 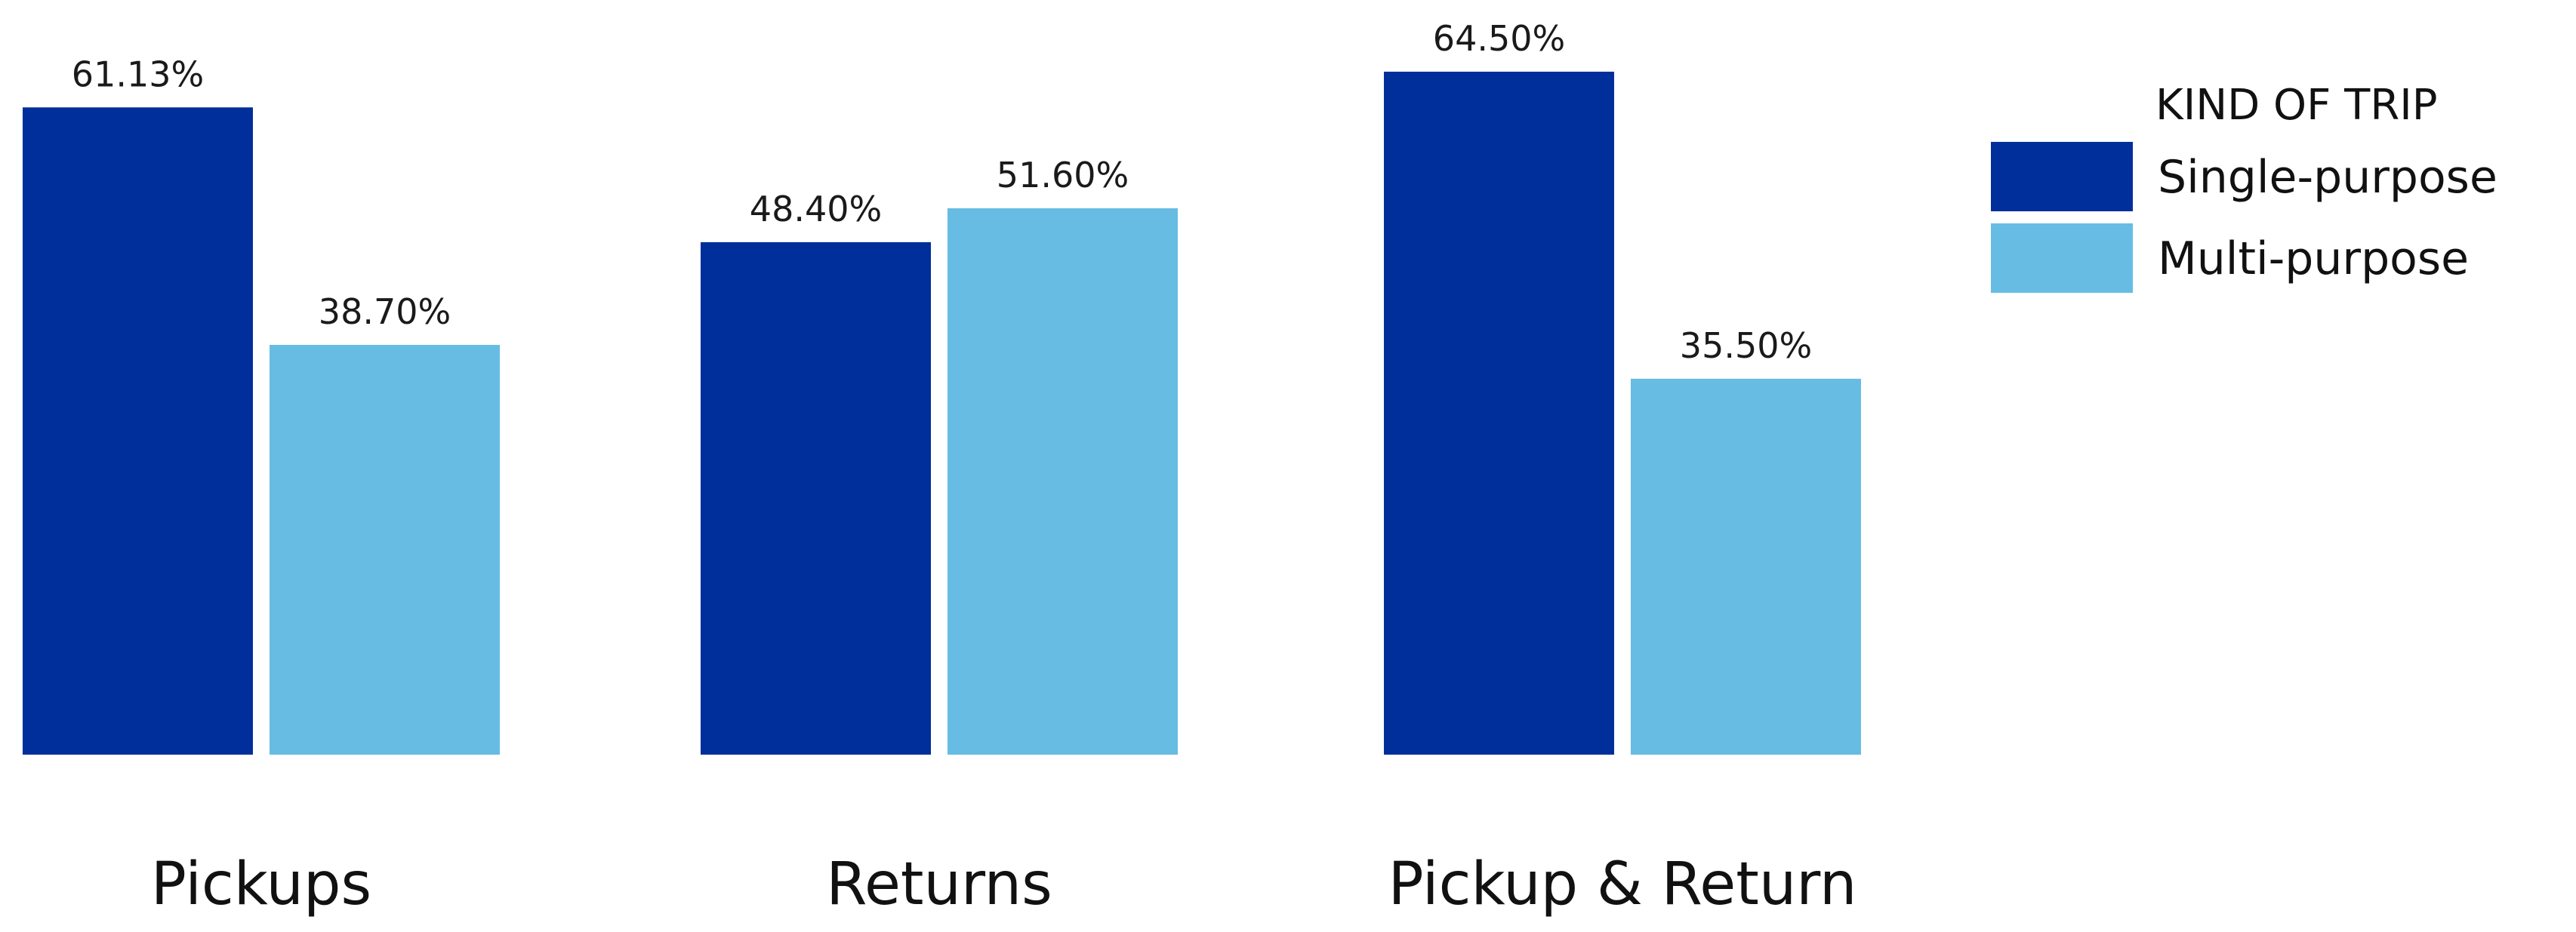 What do you see at coordinates (2313, 258) in the screenshot?
I see `legend-label-multi: Multi-purpose` at bounding box center [2313, 258].